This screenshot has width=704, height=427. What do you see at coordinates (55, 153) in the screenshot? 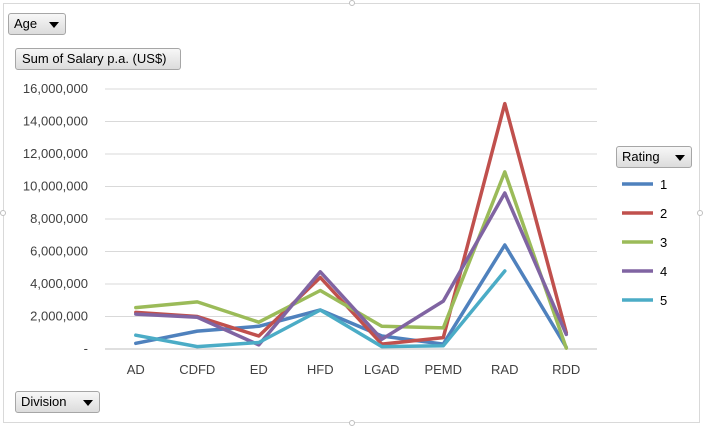
I see `y-tick-label: 12,000,000` at bounding box center [55, 153].